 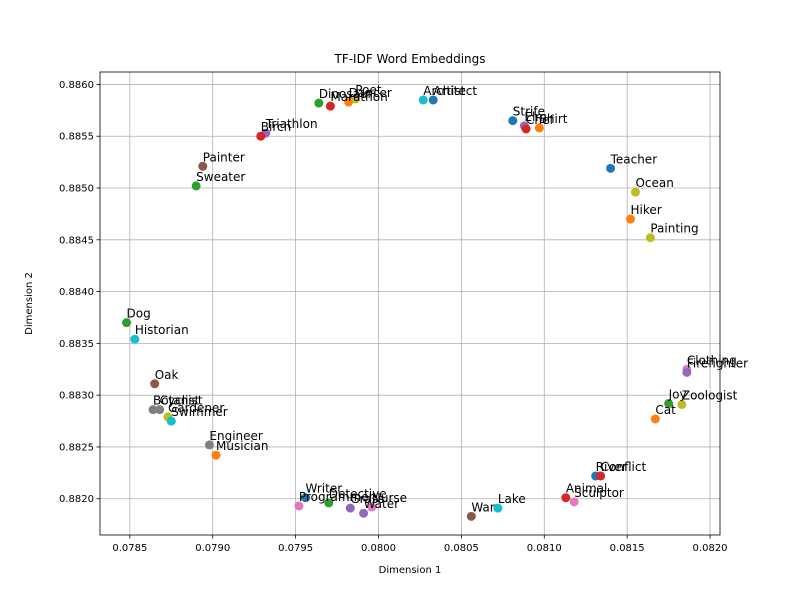 What do you see at coordinates (291, 124) in the screenshot?
I see `point-label: Triathlon` at bounding box center [291, 124].